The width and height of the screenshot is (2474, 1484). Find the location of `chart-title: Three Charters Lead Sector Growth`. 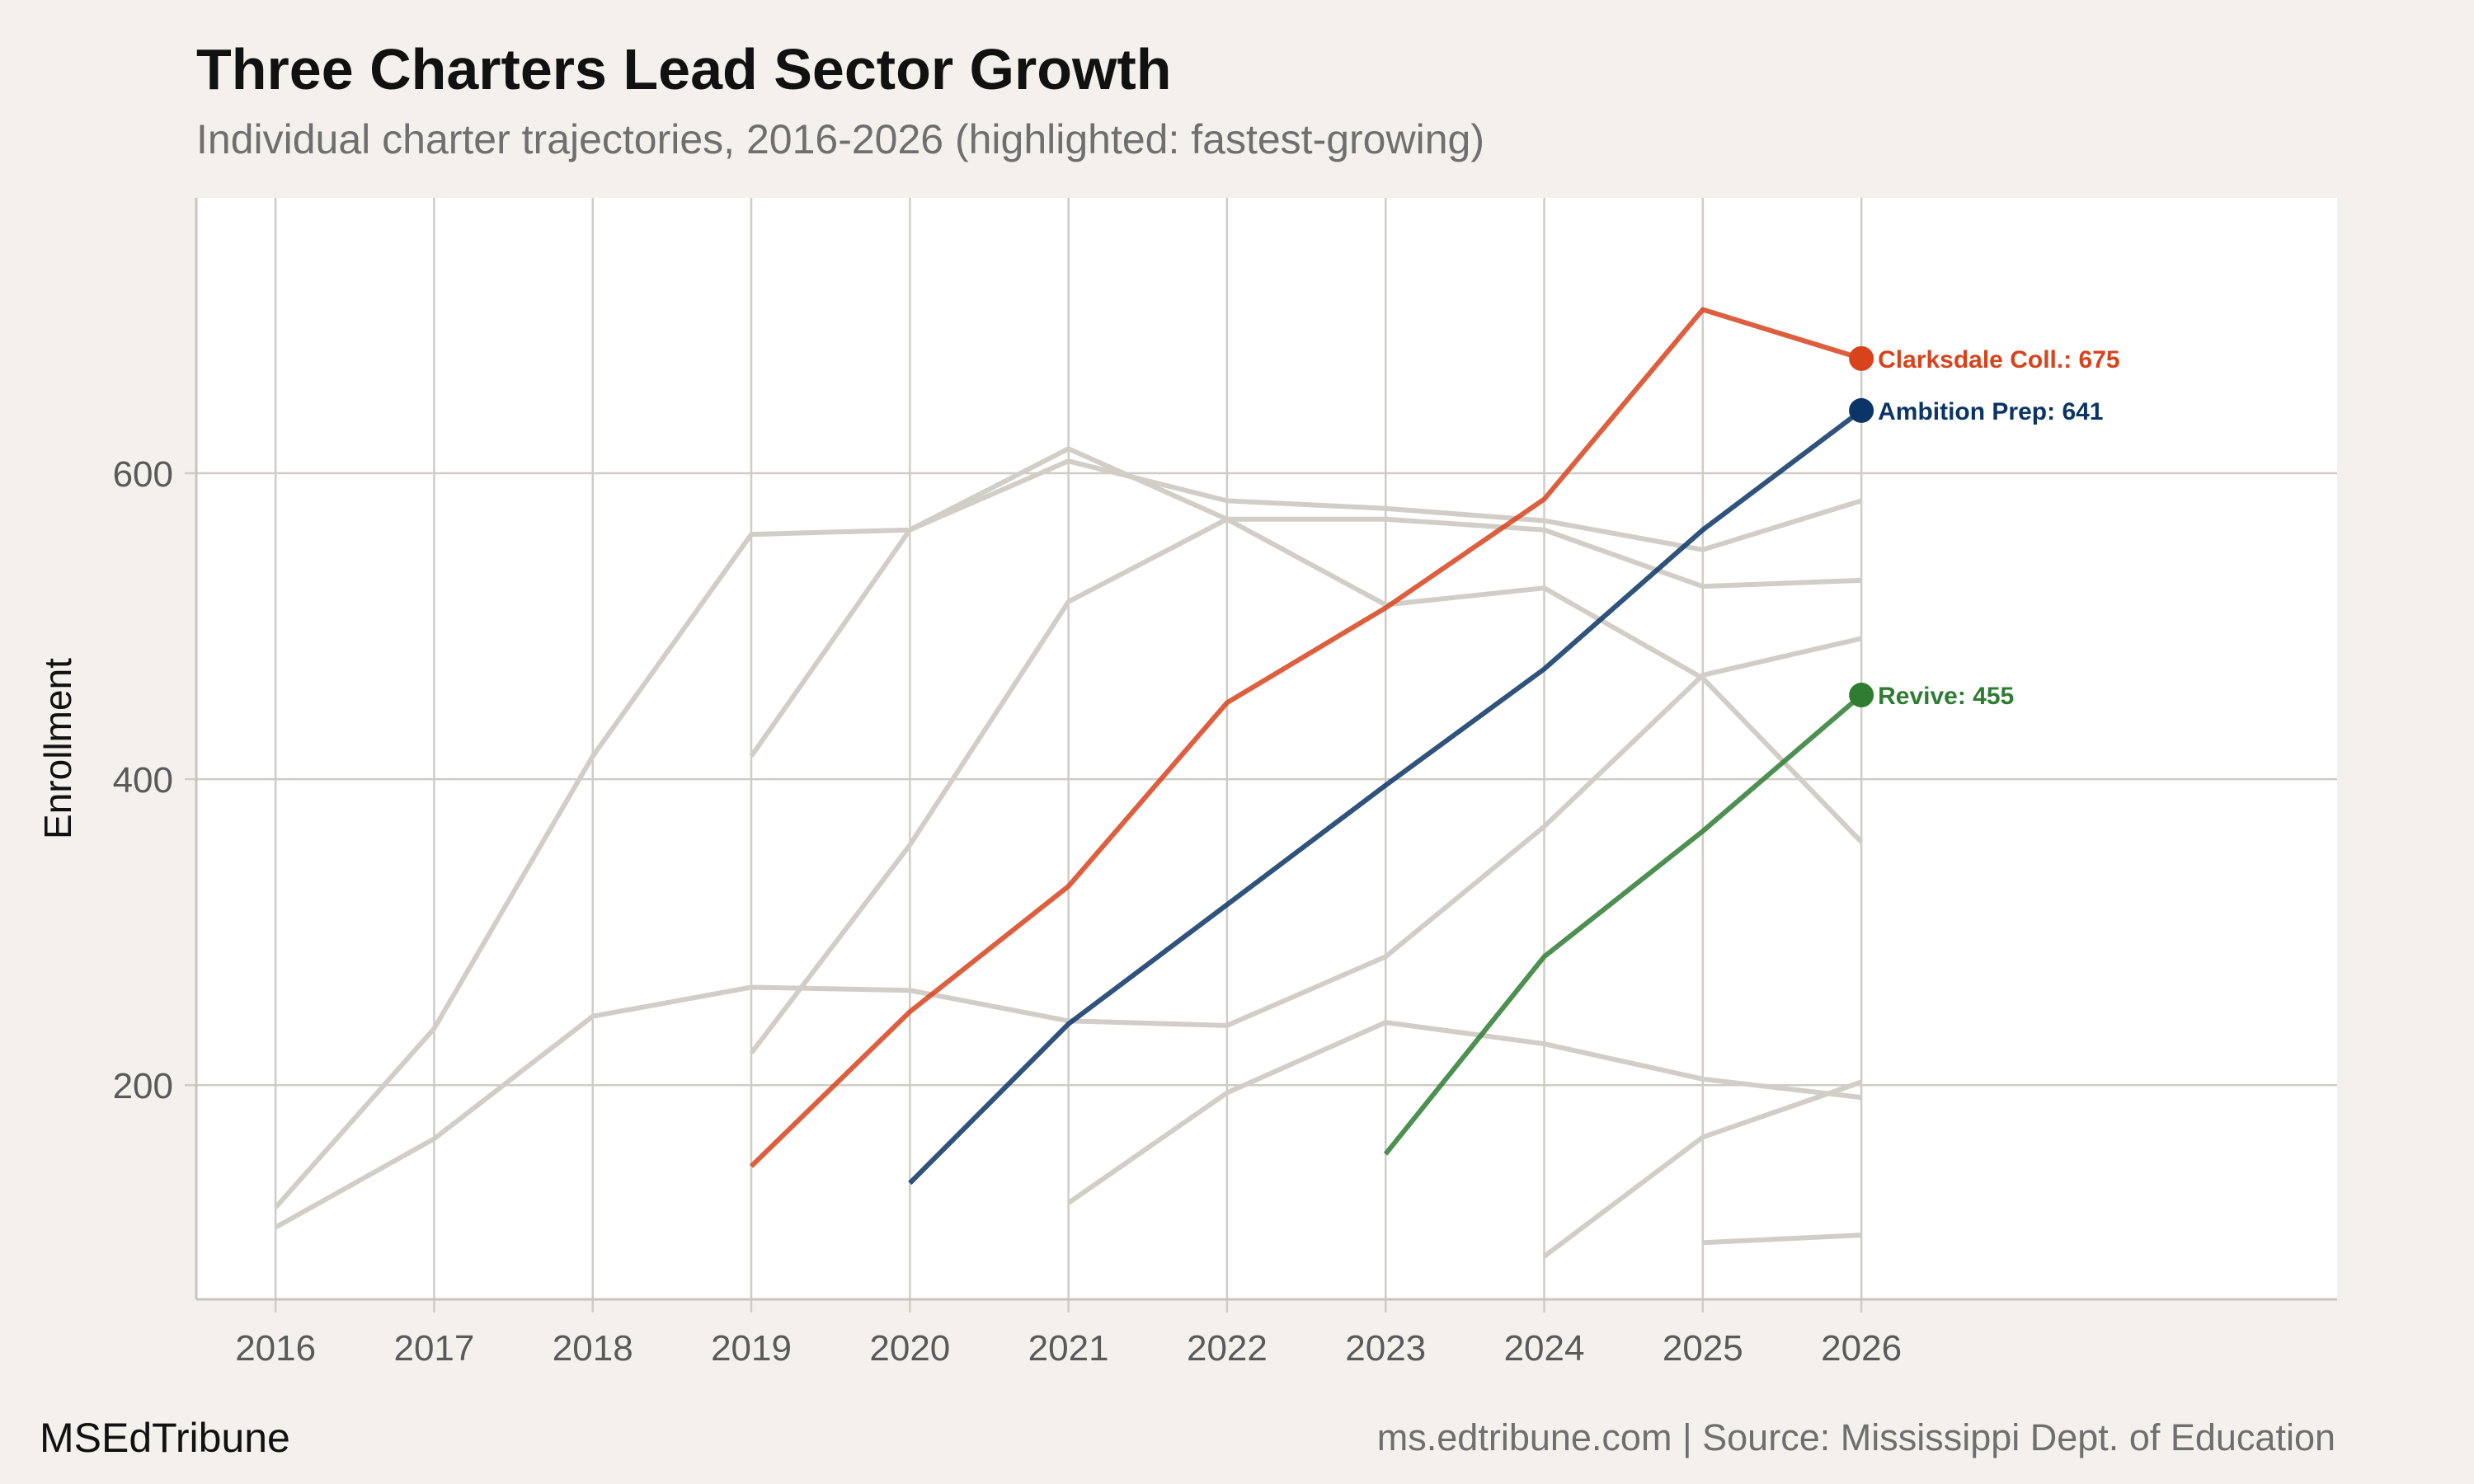

chart-title: Three Charters Lead Sector Growth is located at coordinates (684, 69).